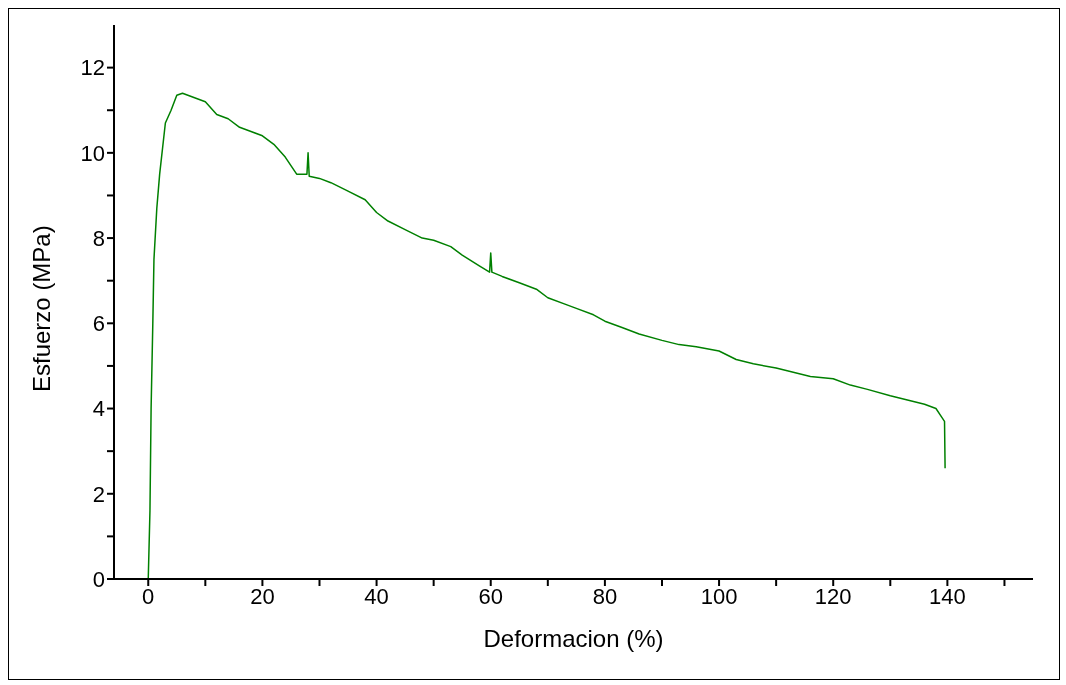 The image size is (1066, 685). What do you see at coordinates (376, 596) in the screenshot?
I see `x-tick-label: 40` at bounding box center [376, 596].